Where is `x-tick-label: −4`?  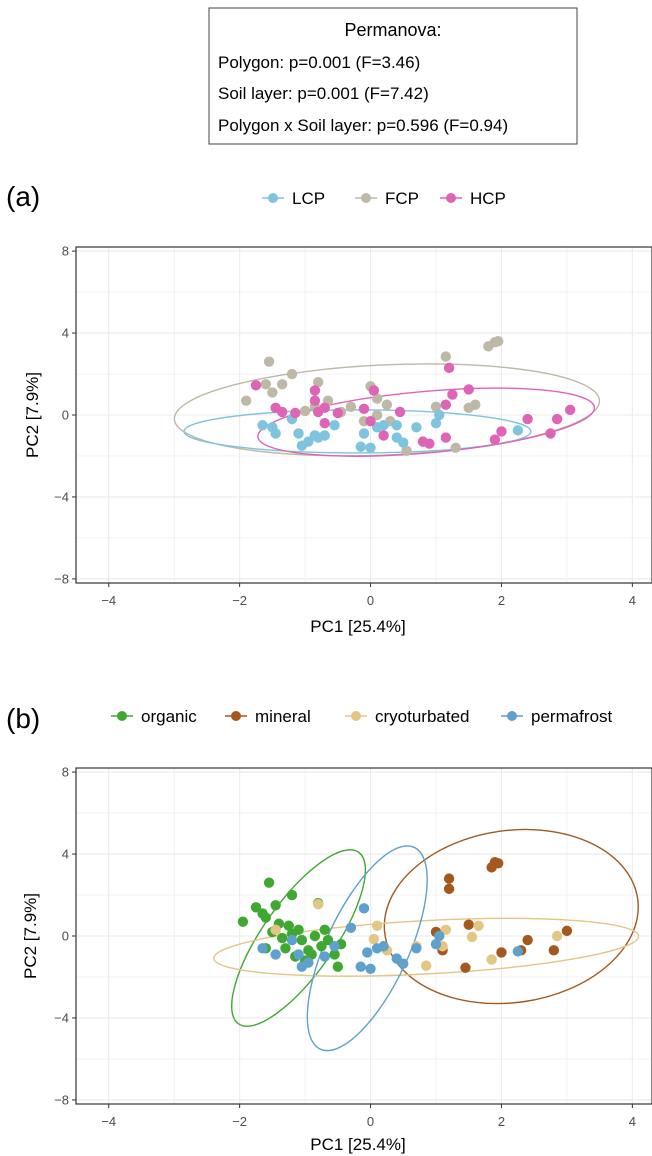 x-tick-label: −4 is located at coordinates (108, 1121).